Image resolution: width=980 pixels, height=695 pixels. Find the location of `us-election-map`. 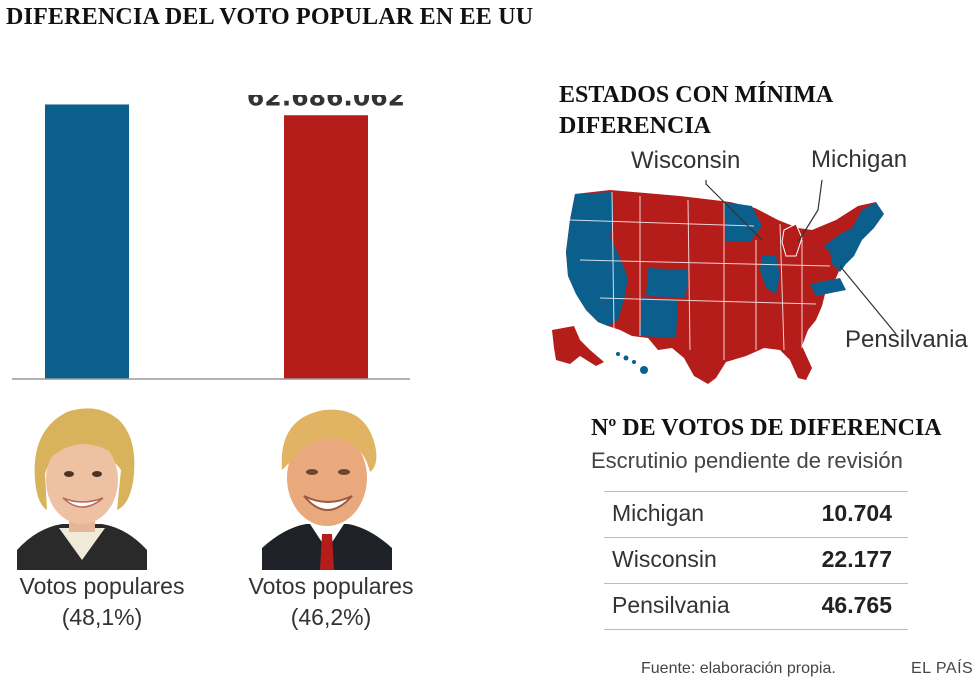

us-election-map is located at coordinates (724, 282).